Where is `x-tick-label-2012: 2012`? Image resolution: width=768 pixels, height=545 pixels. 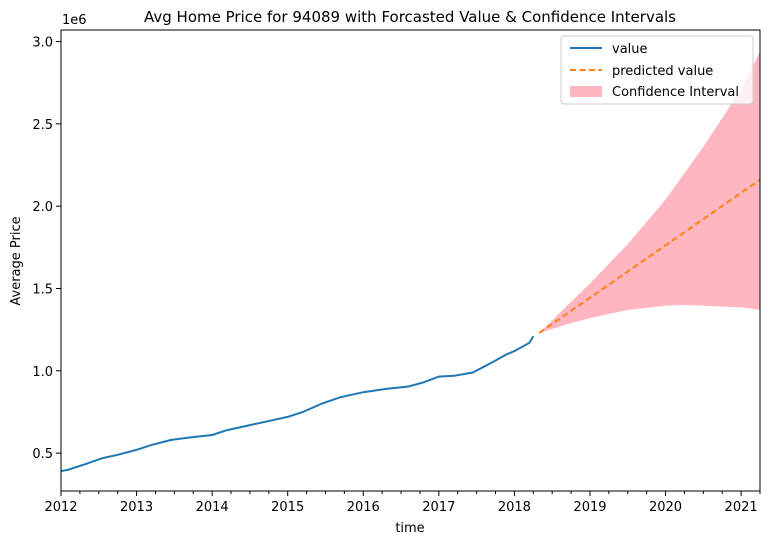
x-tick-label-2012: 2012 is located at coordinates (60, 507).